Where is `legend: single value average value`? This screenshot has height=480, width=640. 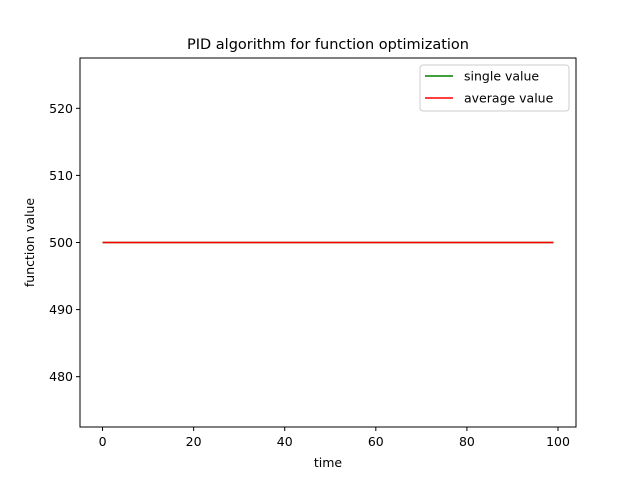
legend: single value average value is located at coordinates (494, 88).